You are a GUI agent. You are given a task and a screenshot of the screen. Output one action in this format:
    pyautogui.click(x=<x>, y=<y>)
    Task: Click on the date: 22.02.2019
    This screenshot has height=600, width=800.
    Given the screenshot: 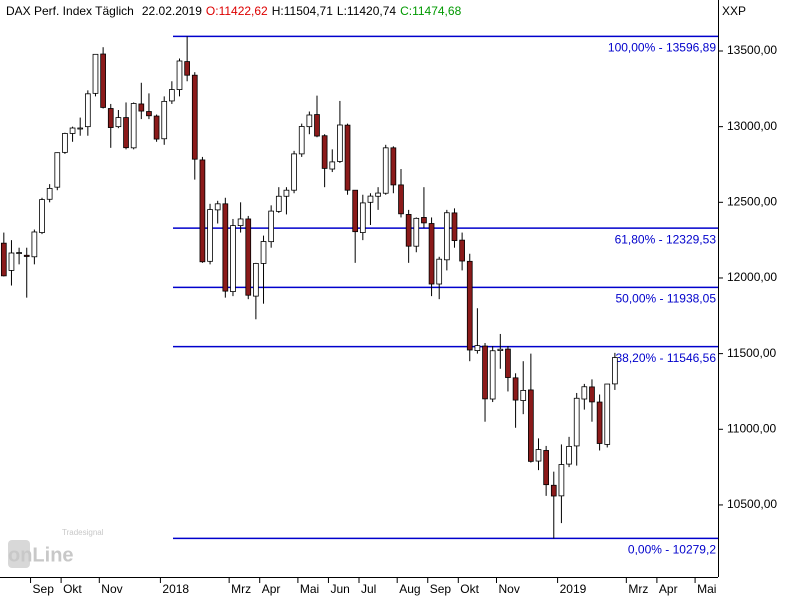 What is the action you would take?
    pyautogui.click(x=172, y=11)
    